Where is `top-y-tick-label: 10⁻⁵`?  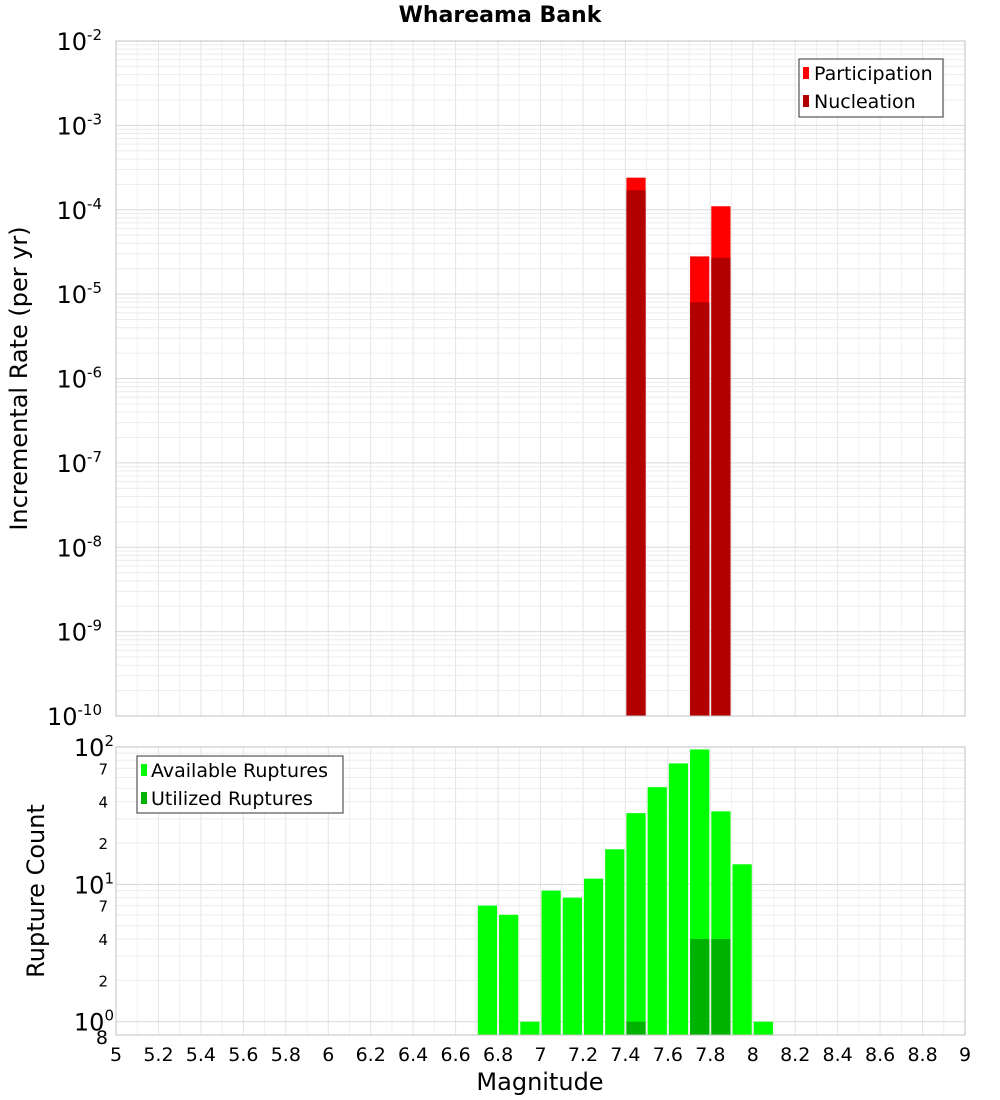
top-y-tick-label: 10⁻⁵ is located at coordinates (79, 294).